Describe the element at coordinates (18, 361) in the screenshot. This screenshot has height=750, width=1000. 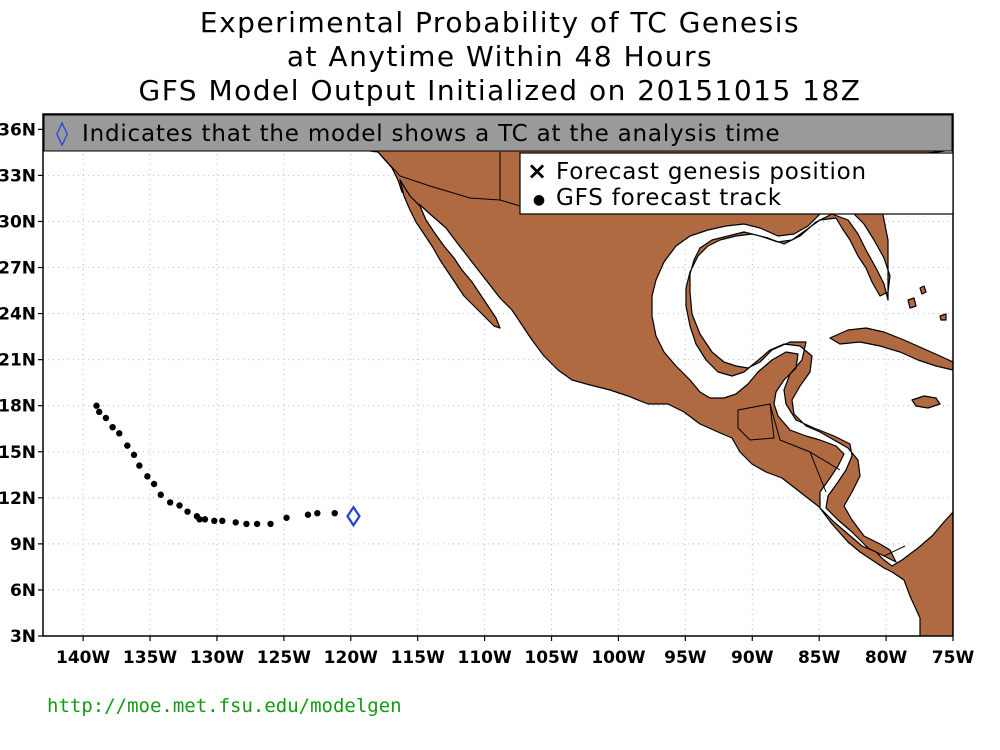
I see `y-tick-label: 21N` at that location.